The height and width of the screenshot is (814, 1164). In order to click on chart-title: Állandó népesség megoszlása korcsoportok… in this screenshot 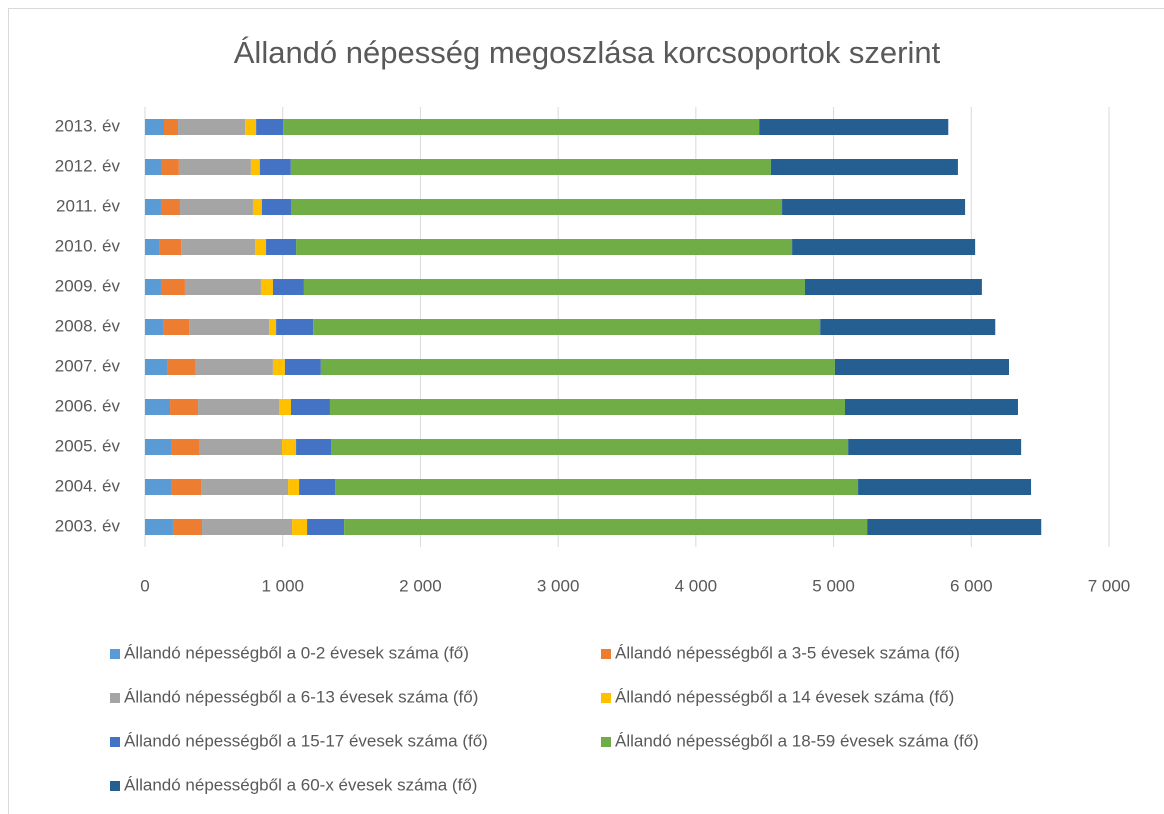, I will do `click(587, 52)`.